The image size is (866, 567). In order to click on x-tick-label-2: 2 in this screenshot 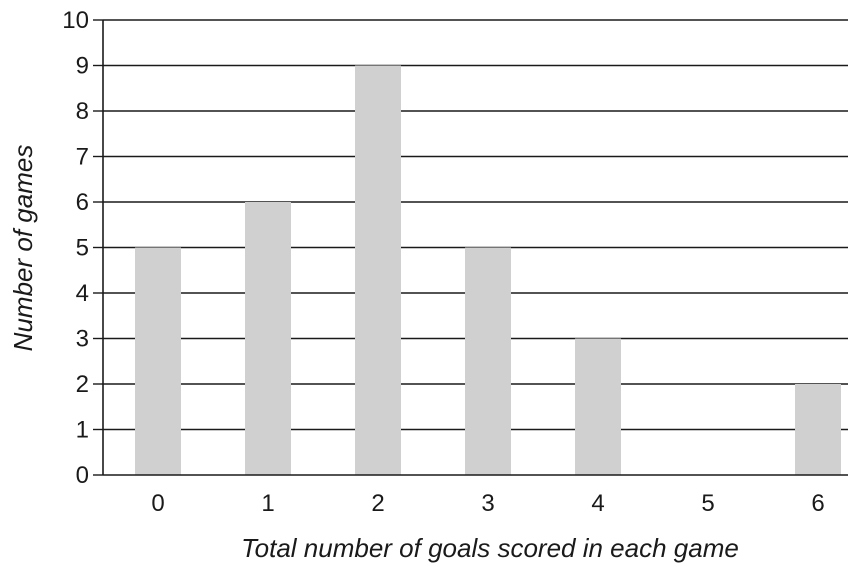, I will do `click(377, 503)`.